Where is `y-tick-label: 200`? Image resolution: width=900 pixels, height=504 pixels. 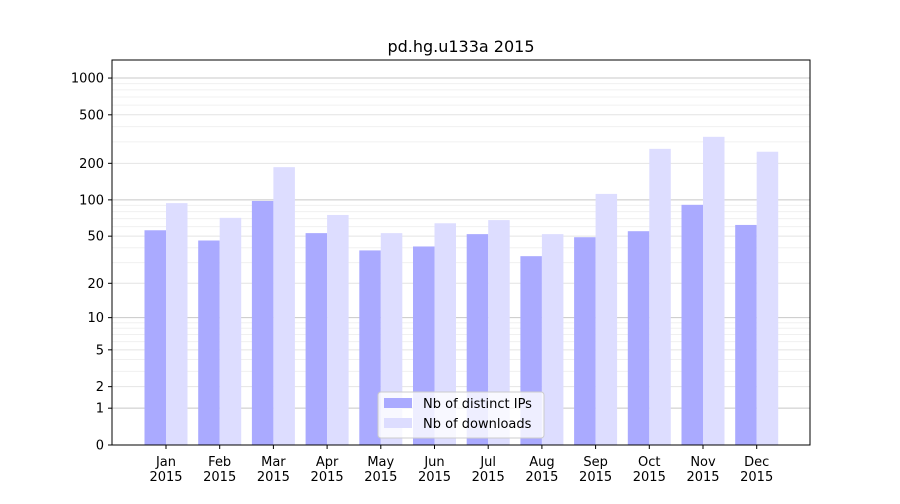
y-tick-label: 200 is located at coordinates (91, 164).